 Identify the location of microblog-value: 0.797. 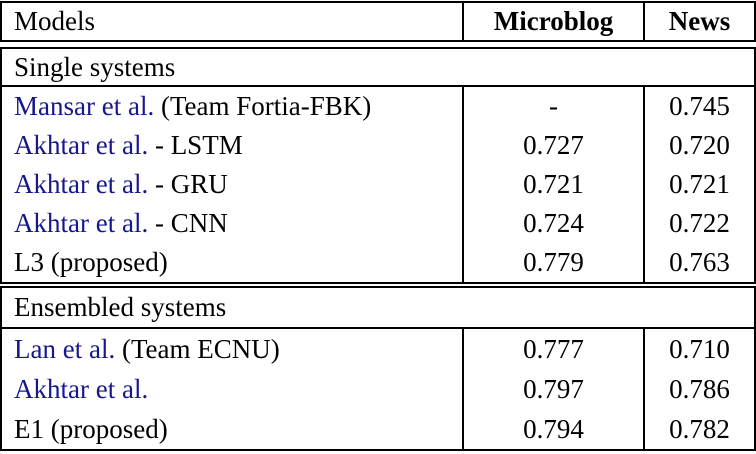
(552, 389).